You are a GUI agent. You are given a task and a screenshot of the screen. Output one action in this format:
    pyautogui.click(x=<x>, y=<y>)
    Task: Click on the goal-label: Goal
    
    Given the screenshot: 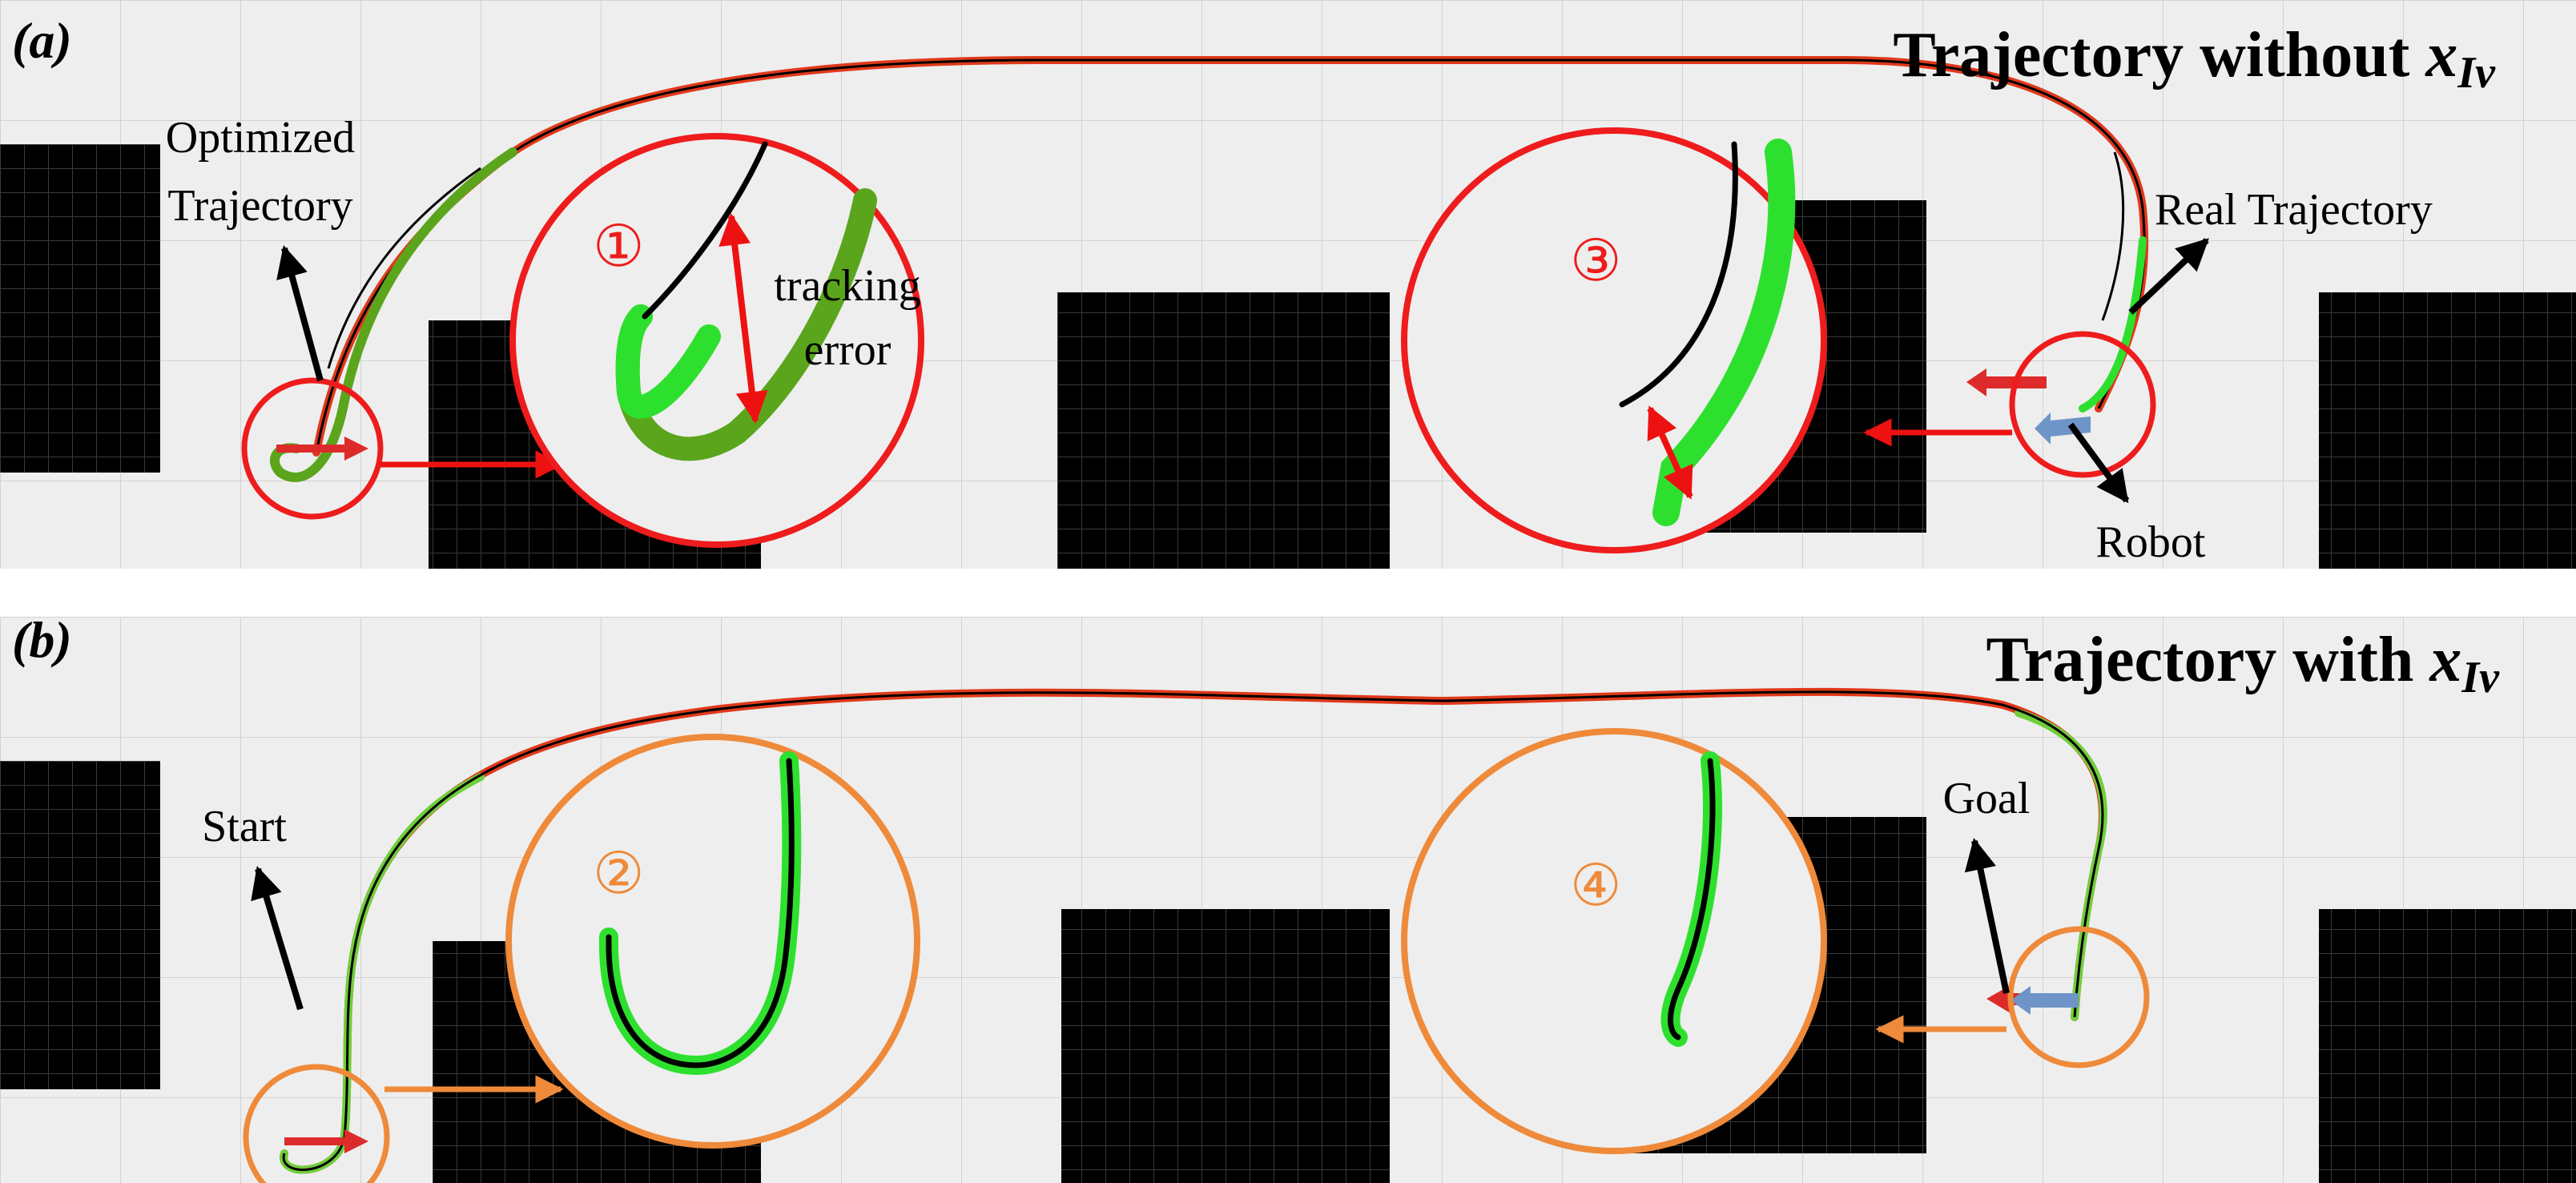 What is the action you would take?
    pyautogui.click(x=1987, y=799)
    